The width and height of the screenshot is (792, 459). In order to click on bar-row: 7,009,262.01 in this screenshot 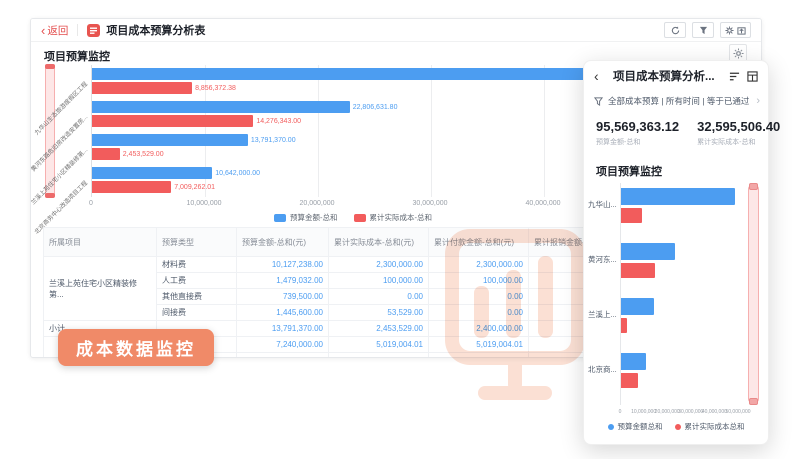, I will do `click(153, 187)`.